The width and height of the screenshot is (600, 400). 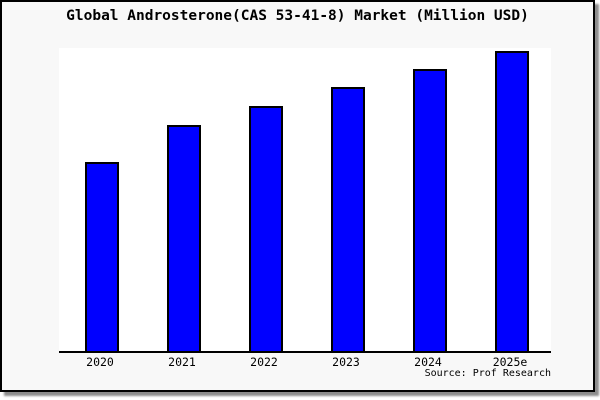 I want to click on bar-2023, so click(x=348, y=219).